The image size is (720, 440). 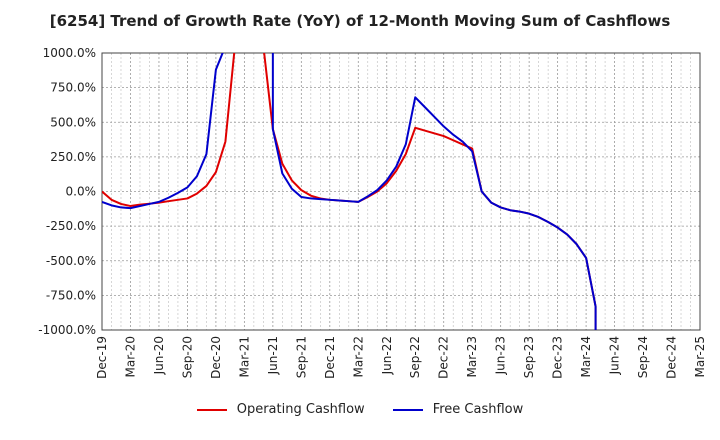 I want to click on legend-item-free: Free Cashflow, so click(x=458, y=409).